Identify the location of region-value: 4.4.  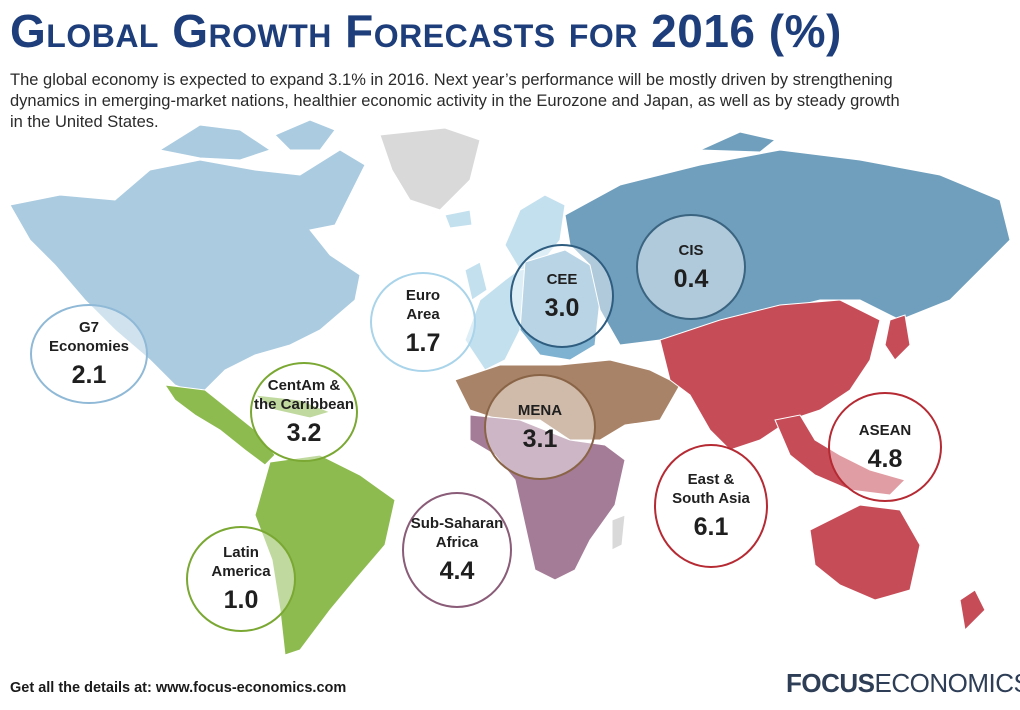
(457, 571).